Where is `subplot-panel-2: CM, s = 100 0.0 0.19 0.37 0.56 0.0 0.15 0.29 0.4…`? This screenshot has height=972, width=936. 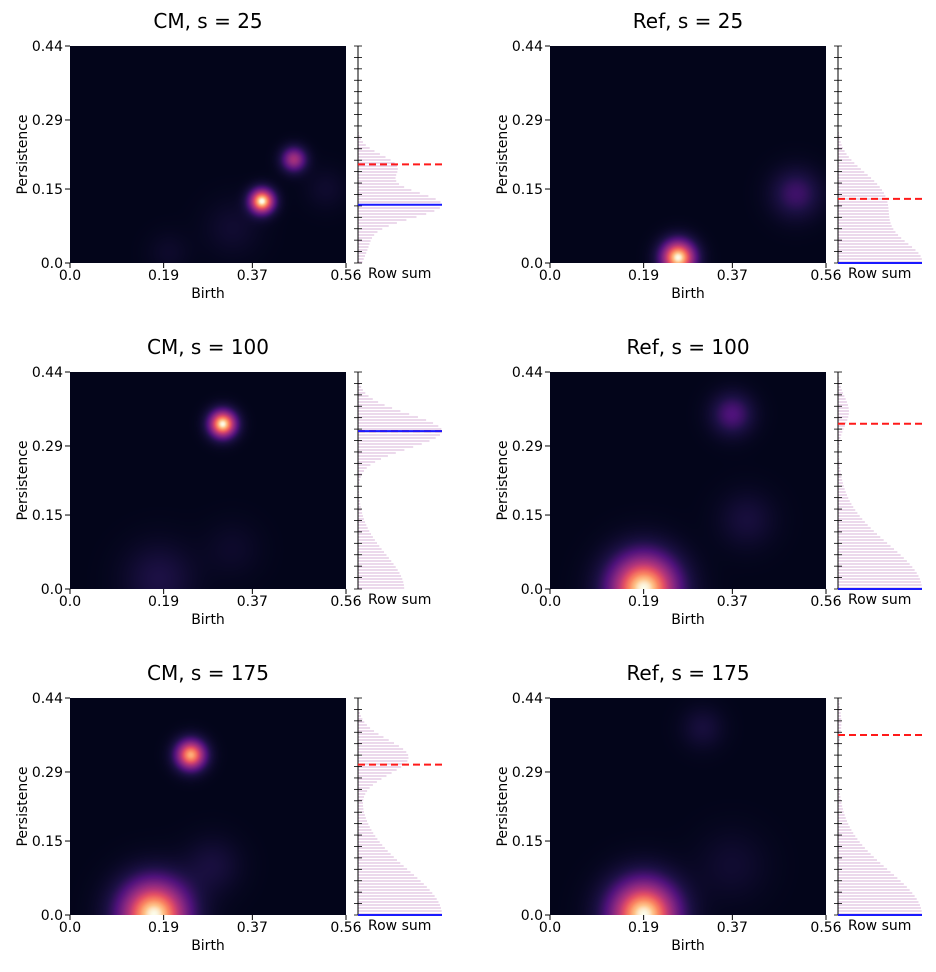
subplot-panel-2: CM, s = 100 0.0 0.19 0.37 0.56 0.0 0.15 0.29 0.4… is located at coordinates (228, 481).